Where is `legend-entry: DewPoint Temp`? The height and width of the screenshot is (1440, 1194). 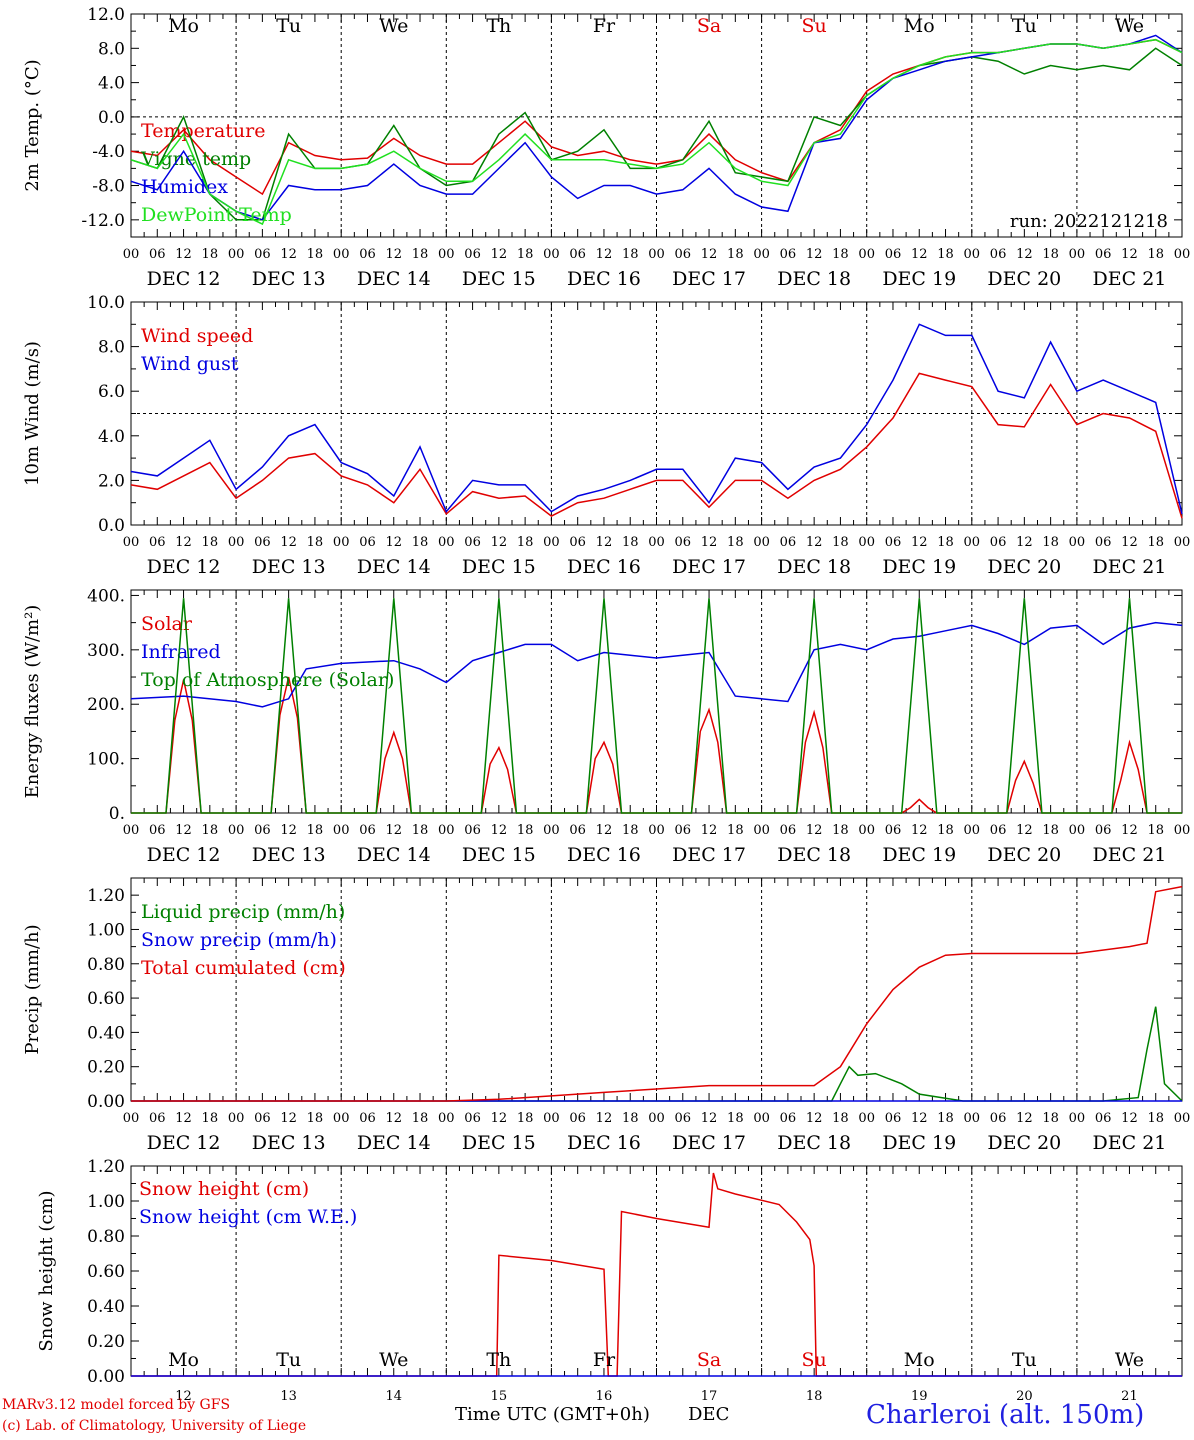 legend-entry: DewPoint Temp is located at coordinates (216, 215).